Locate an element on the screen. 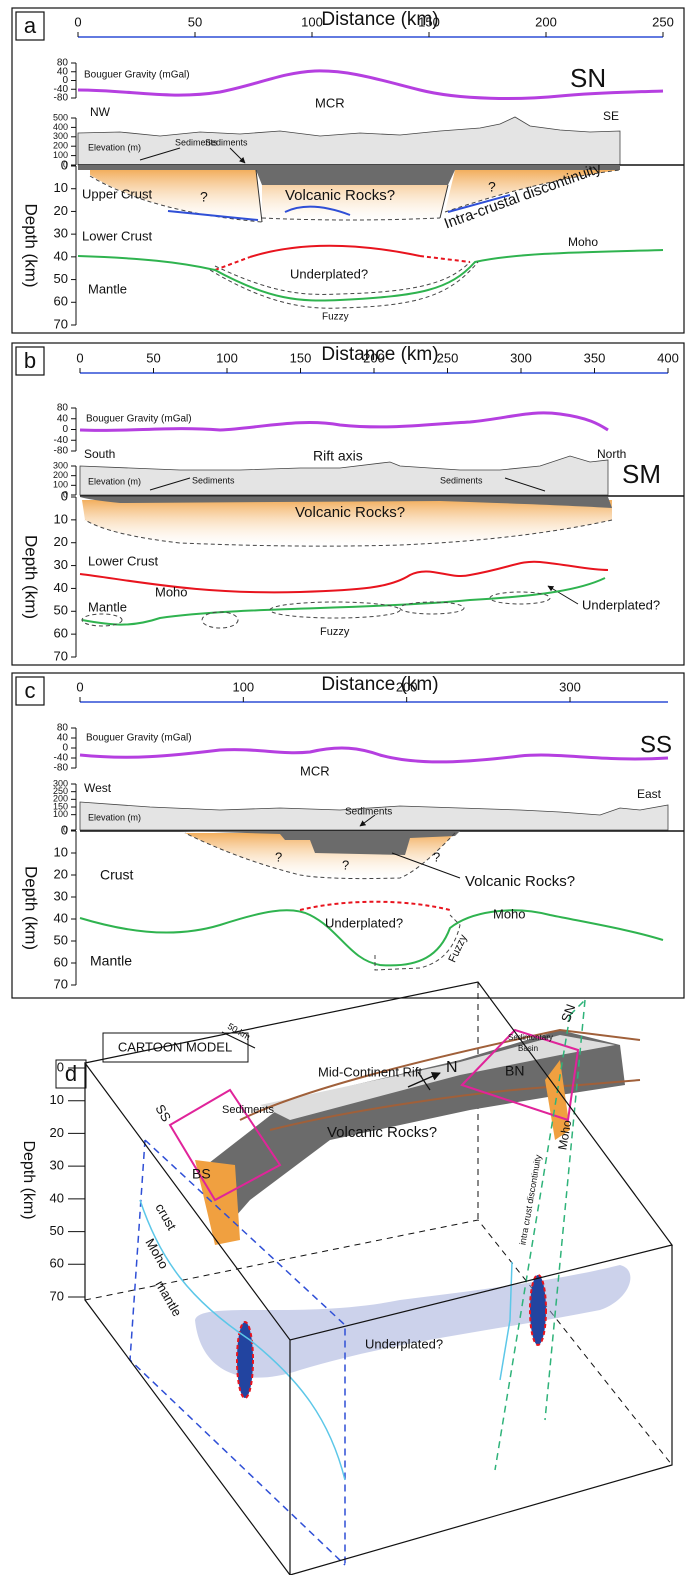 The height and width of the screenshot is (1575, 686). annotation: Fuzzy is located at coordinates (335, 317).